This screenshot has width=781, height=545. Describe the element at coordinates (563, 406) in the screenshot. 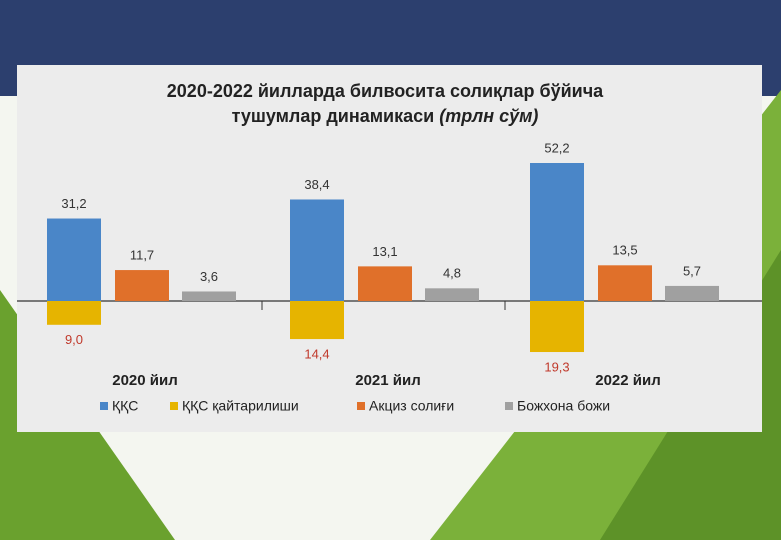

I see `legend-label: Божхона божи` at that location.